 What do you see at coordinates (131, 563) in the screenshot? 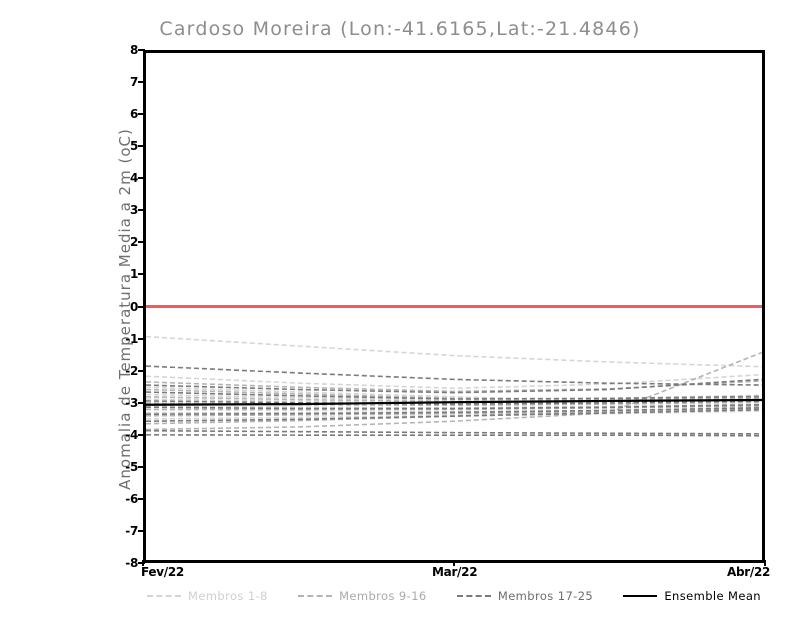
I see `y-tick-label: -8` at bounding box center [131, 563].